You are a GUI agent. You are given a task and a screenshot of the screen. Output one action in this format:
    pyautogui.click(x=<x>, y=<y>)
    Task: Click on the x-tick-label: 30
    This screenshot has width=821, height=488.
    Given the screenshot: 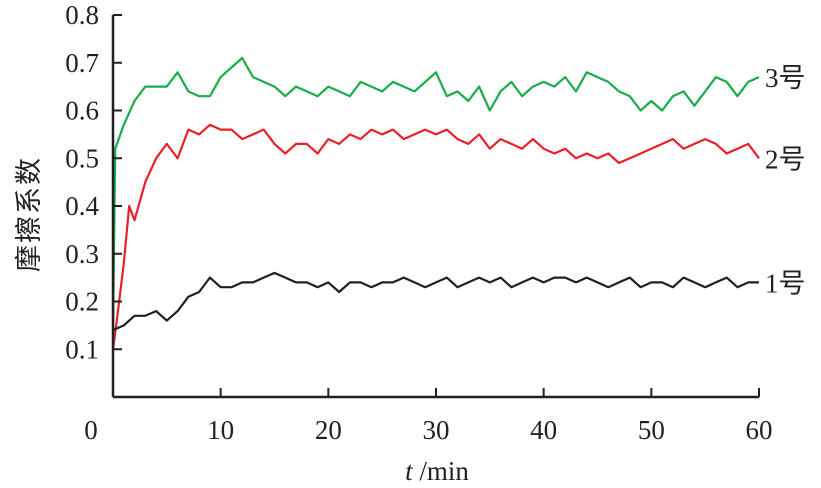 What is the action you would take?
    pyautogui.click(x=436, y=430)
    